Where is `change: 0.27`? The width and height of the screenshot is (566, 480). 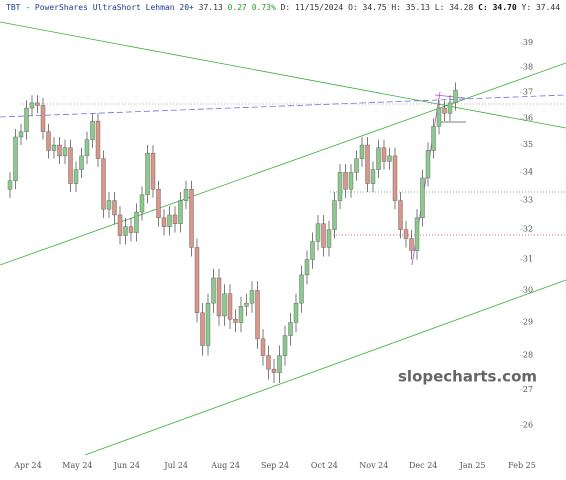 change: 0.27 is located at coordinates (237, 7).